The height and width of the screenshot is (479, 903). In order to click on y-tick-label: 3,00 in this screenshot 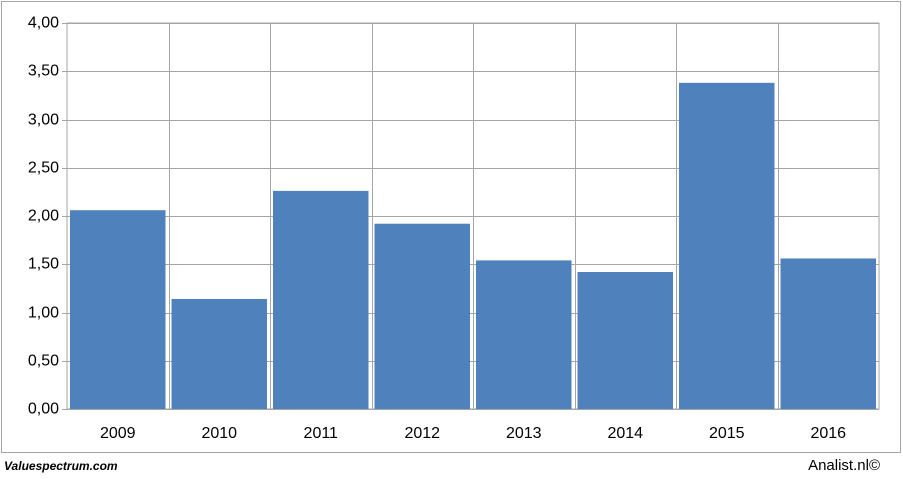, I will do `click(43, 120)`.